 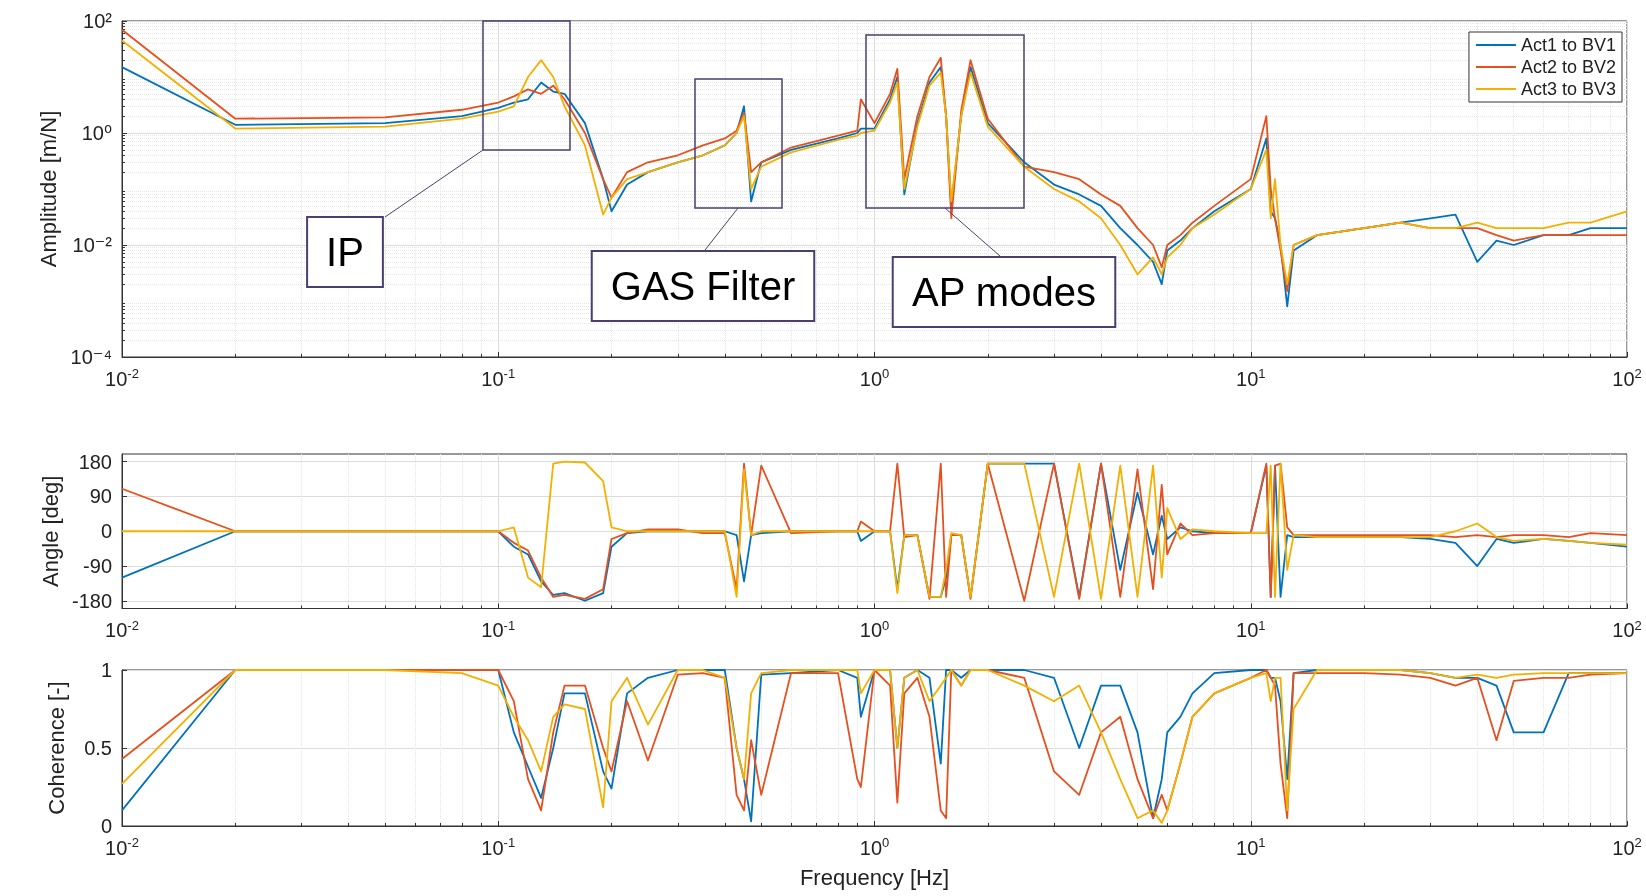 What do you see at coordinates (92, 245) in the screenshot?
I see `y-tick-label: 10⁻²` at bounding box center [92, 245].